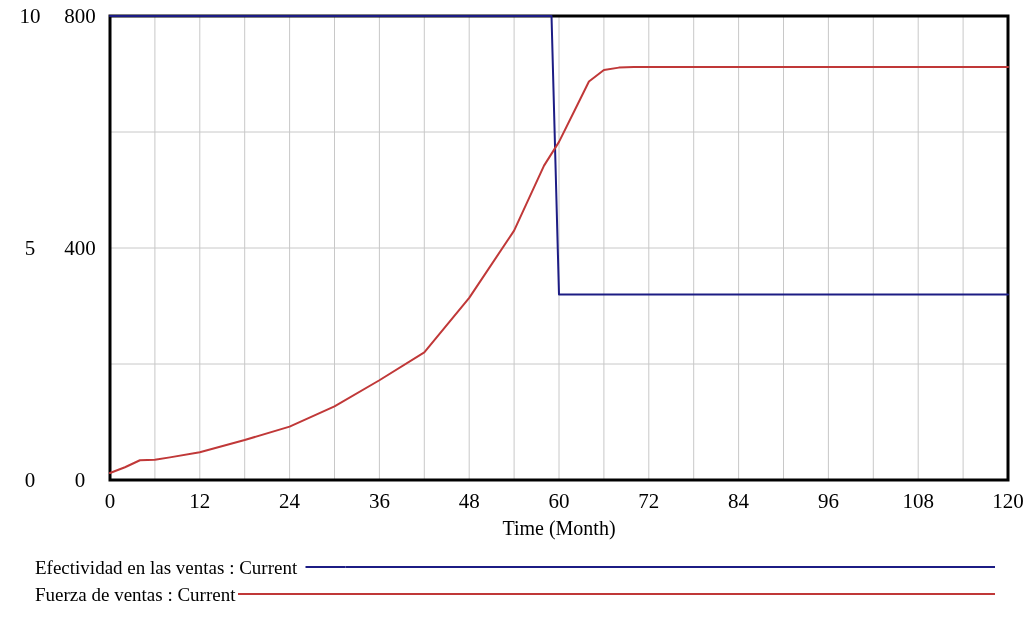 The width and height of the screenshot is (1033, 644). I want to click on x-tick-label: 72, so click(649, 501).